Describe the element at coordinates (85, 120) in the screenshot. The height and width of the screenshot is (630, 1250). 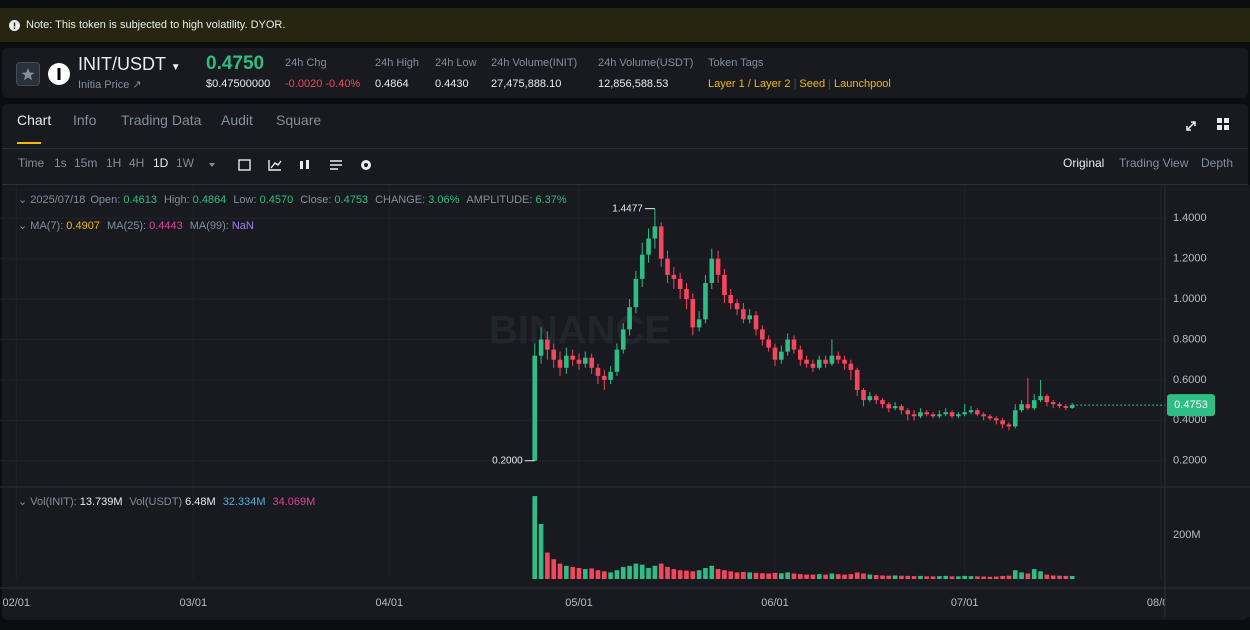
I see `tab: Info` at that location.